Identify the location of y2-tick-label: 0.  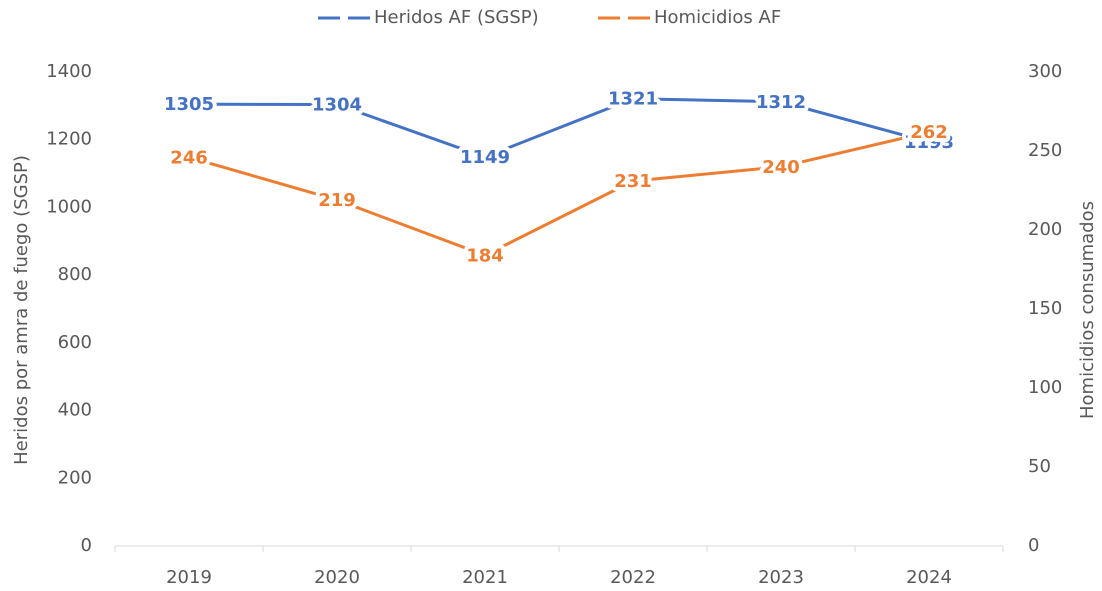
(1033, 545).